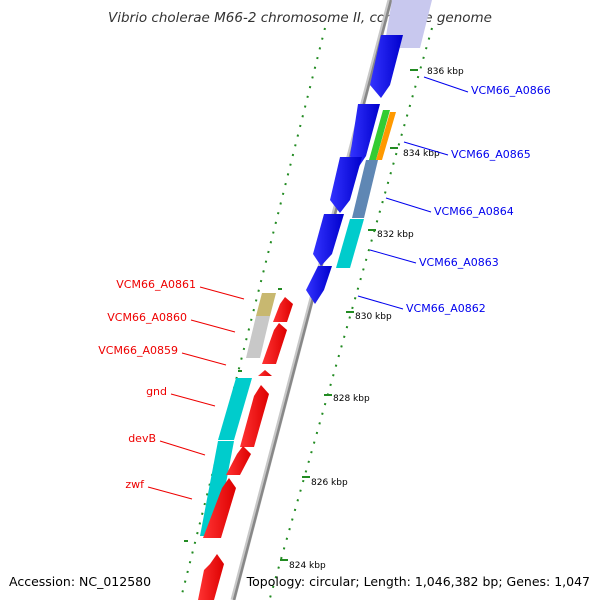 This screenshot has height=600, width=600. What do you see at coordinates (474, 211) in the screenshot?
I see `label-vcm66-a0864: VCM66_A0864` at bounding box center [474, 211].